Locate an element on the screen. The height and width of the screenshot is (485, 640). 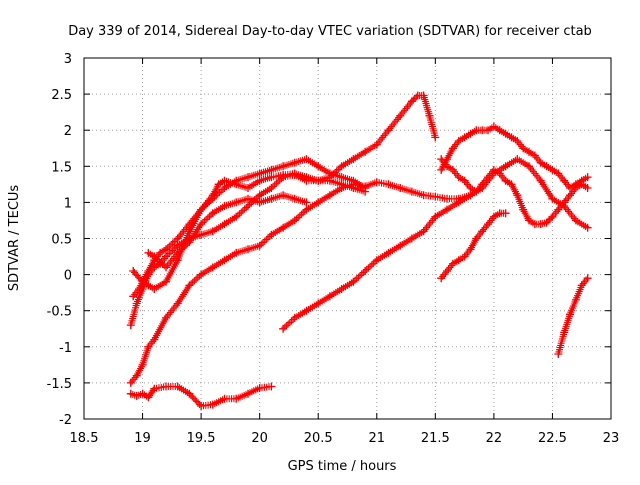
series-pass-e is located at coordinates (227, 231).